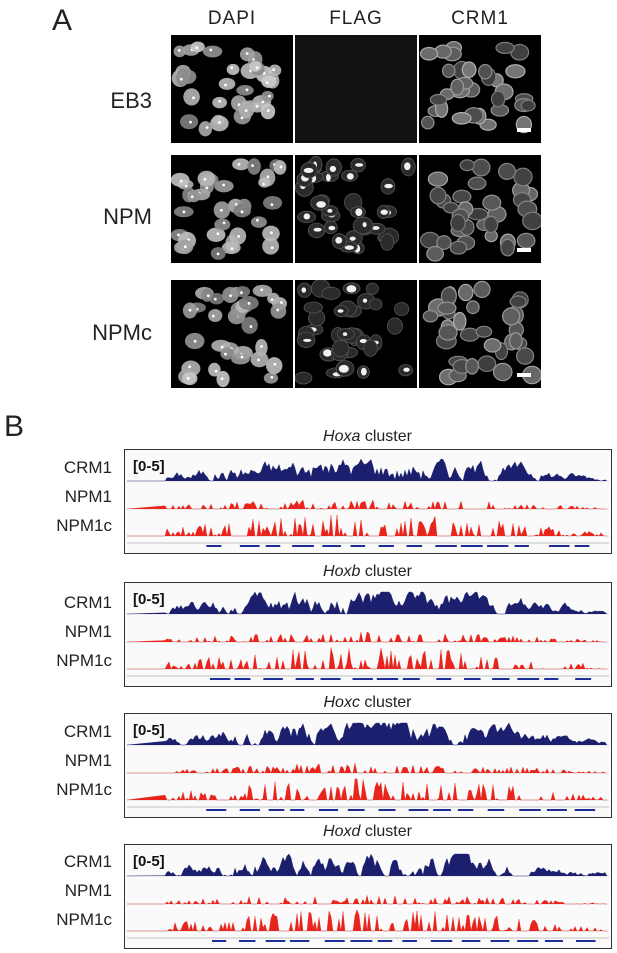 The width and height of the screenshot is (617, 953). What do you see at coordinates (367, 831) in the screenshot?
I see `cluster-title-hoxd: Hoxd cluster` at bounding box center [367, 831].